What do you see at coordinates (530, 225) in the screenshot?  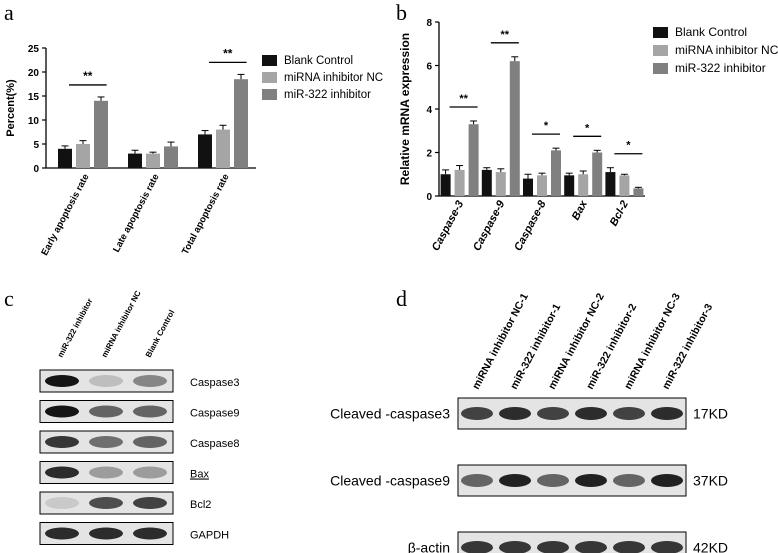 I see `x-tick-label: Caspase-8` at bounding box center [530, 225].